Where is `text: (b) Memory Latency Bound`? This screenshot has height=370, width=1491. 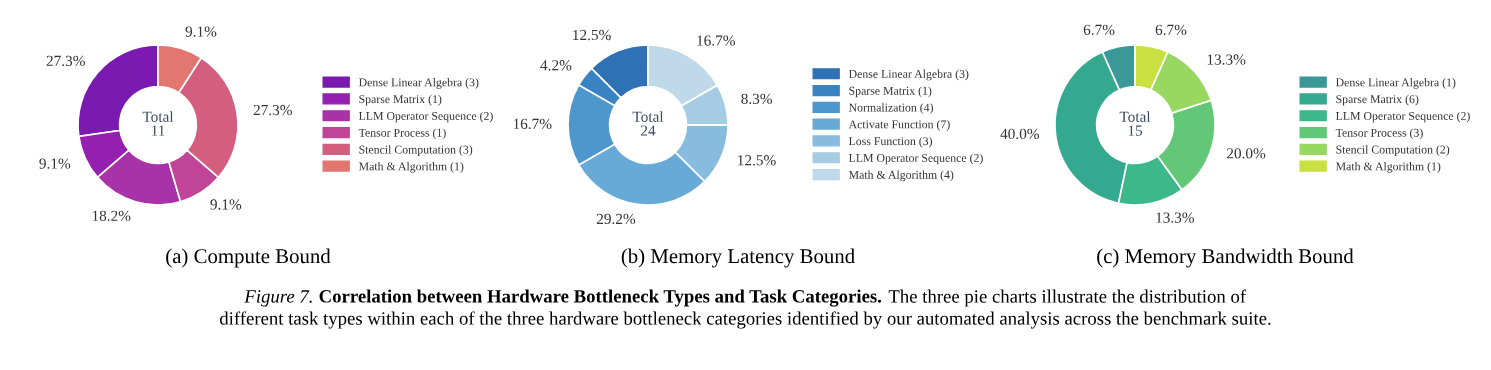
text: (b) Memory Latency Bound is located at coordinates (738, 258).